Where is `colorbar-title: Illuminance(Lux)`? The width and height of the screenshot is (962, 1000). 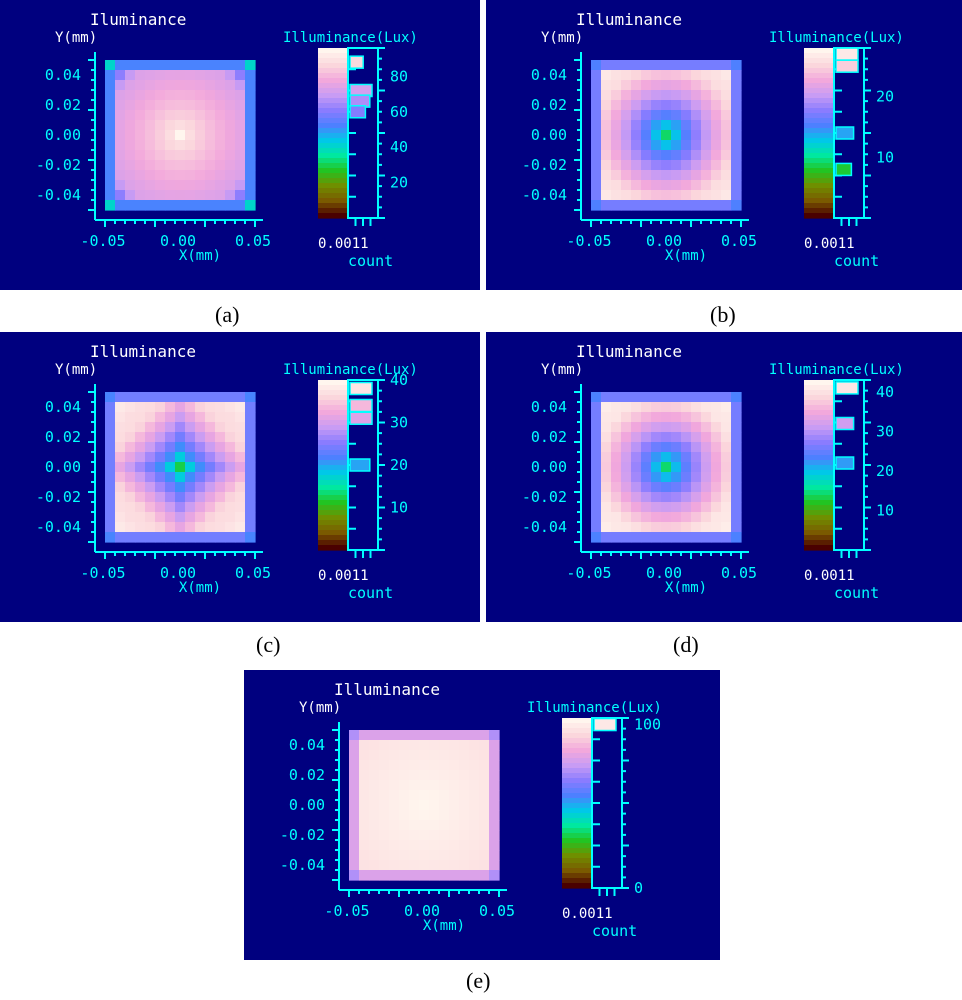
colorbar-title: Illuminance(Lux) is located at coordinates (836, 38).